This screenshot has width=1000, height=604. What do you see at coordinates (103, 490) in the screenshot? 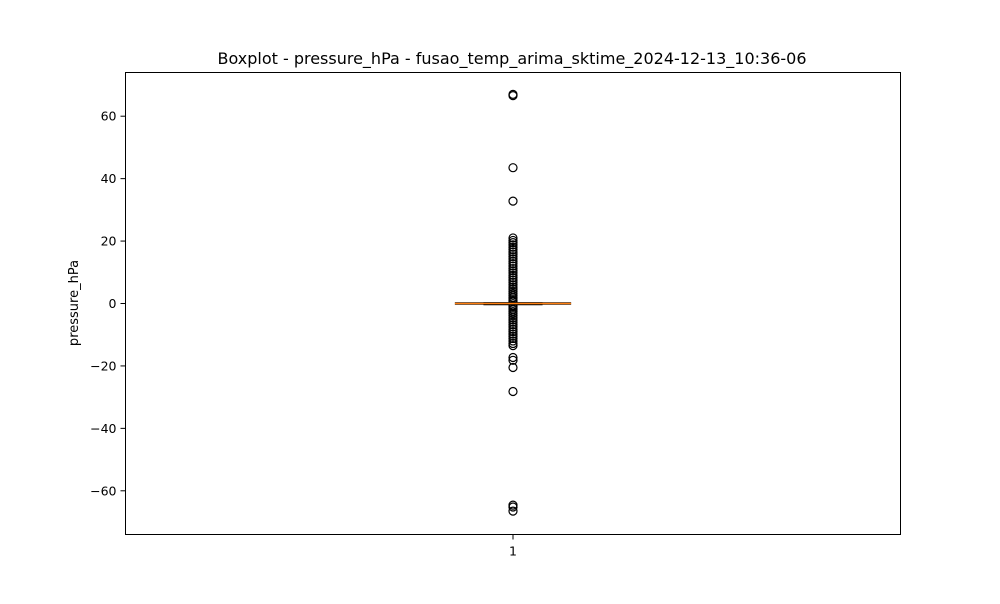
I see `y-tick-label: −60` at bounding box center [103, 490].